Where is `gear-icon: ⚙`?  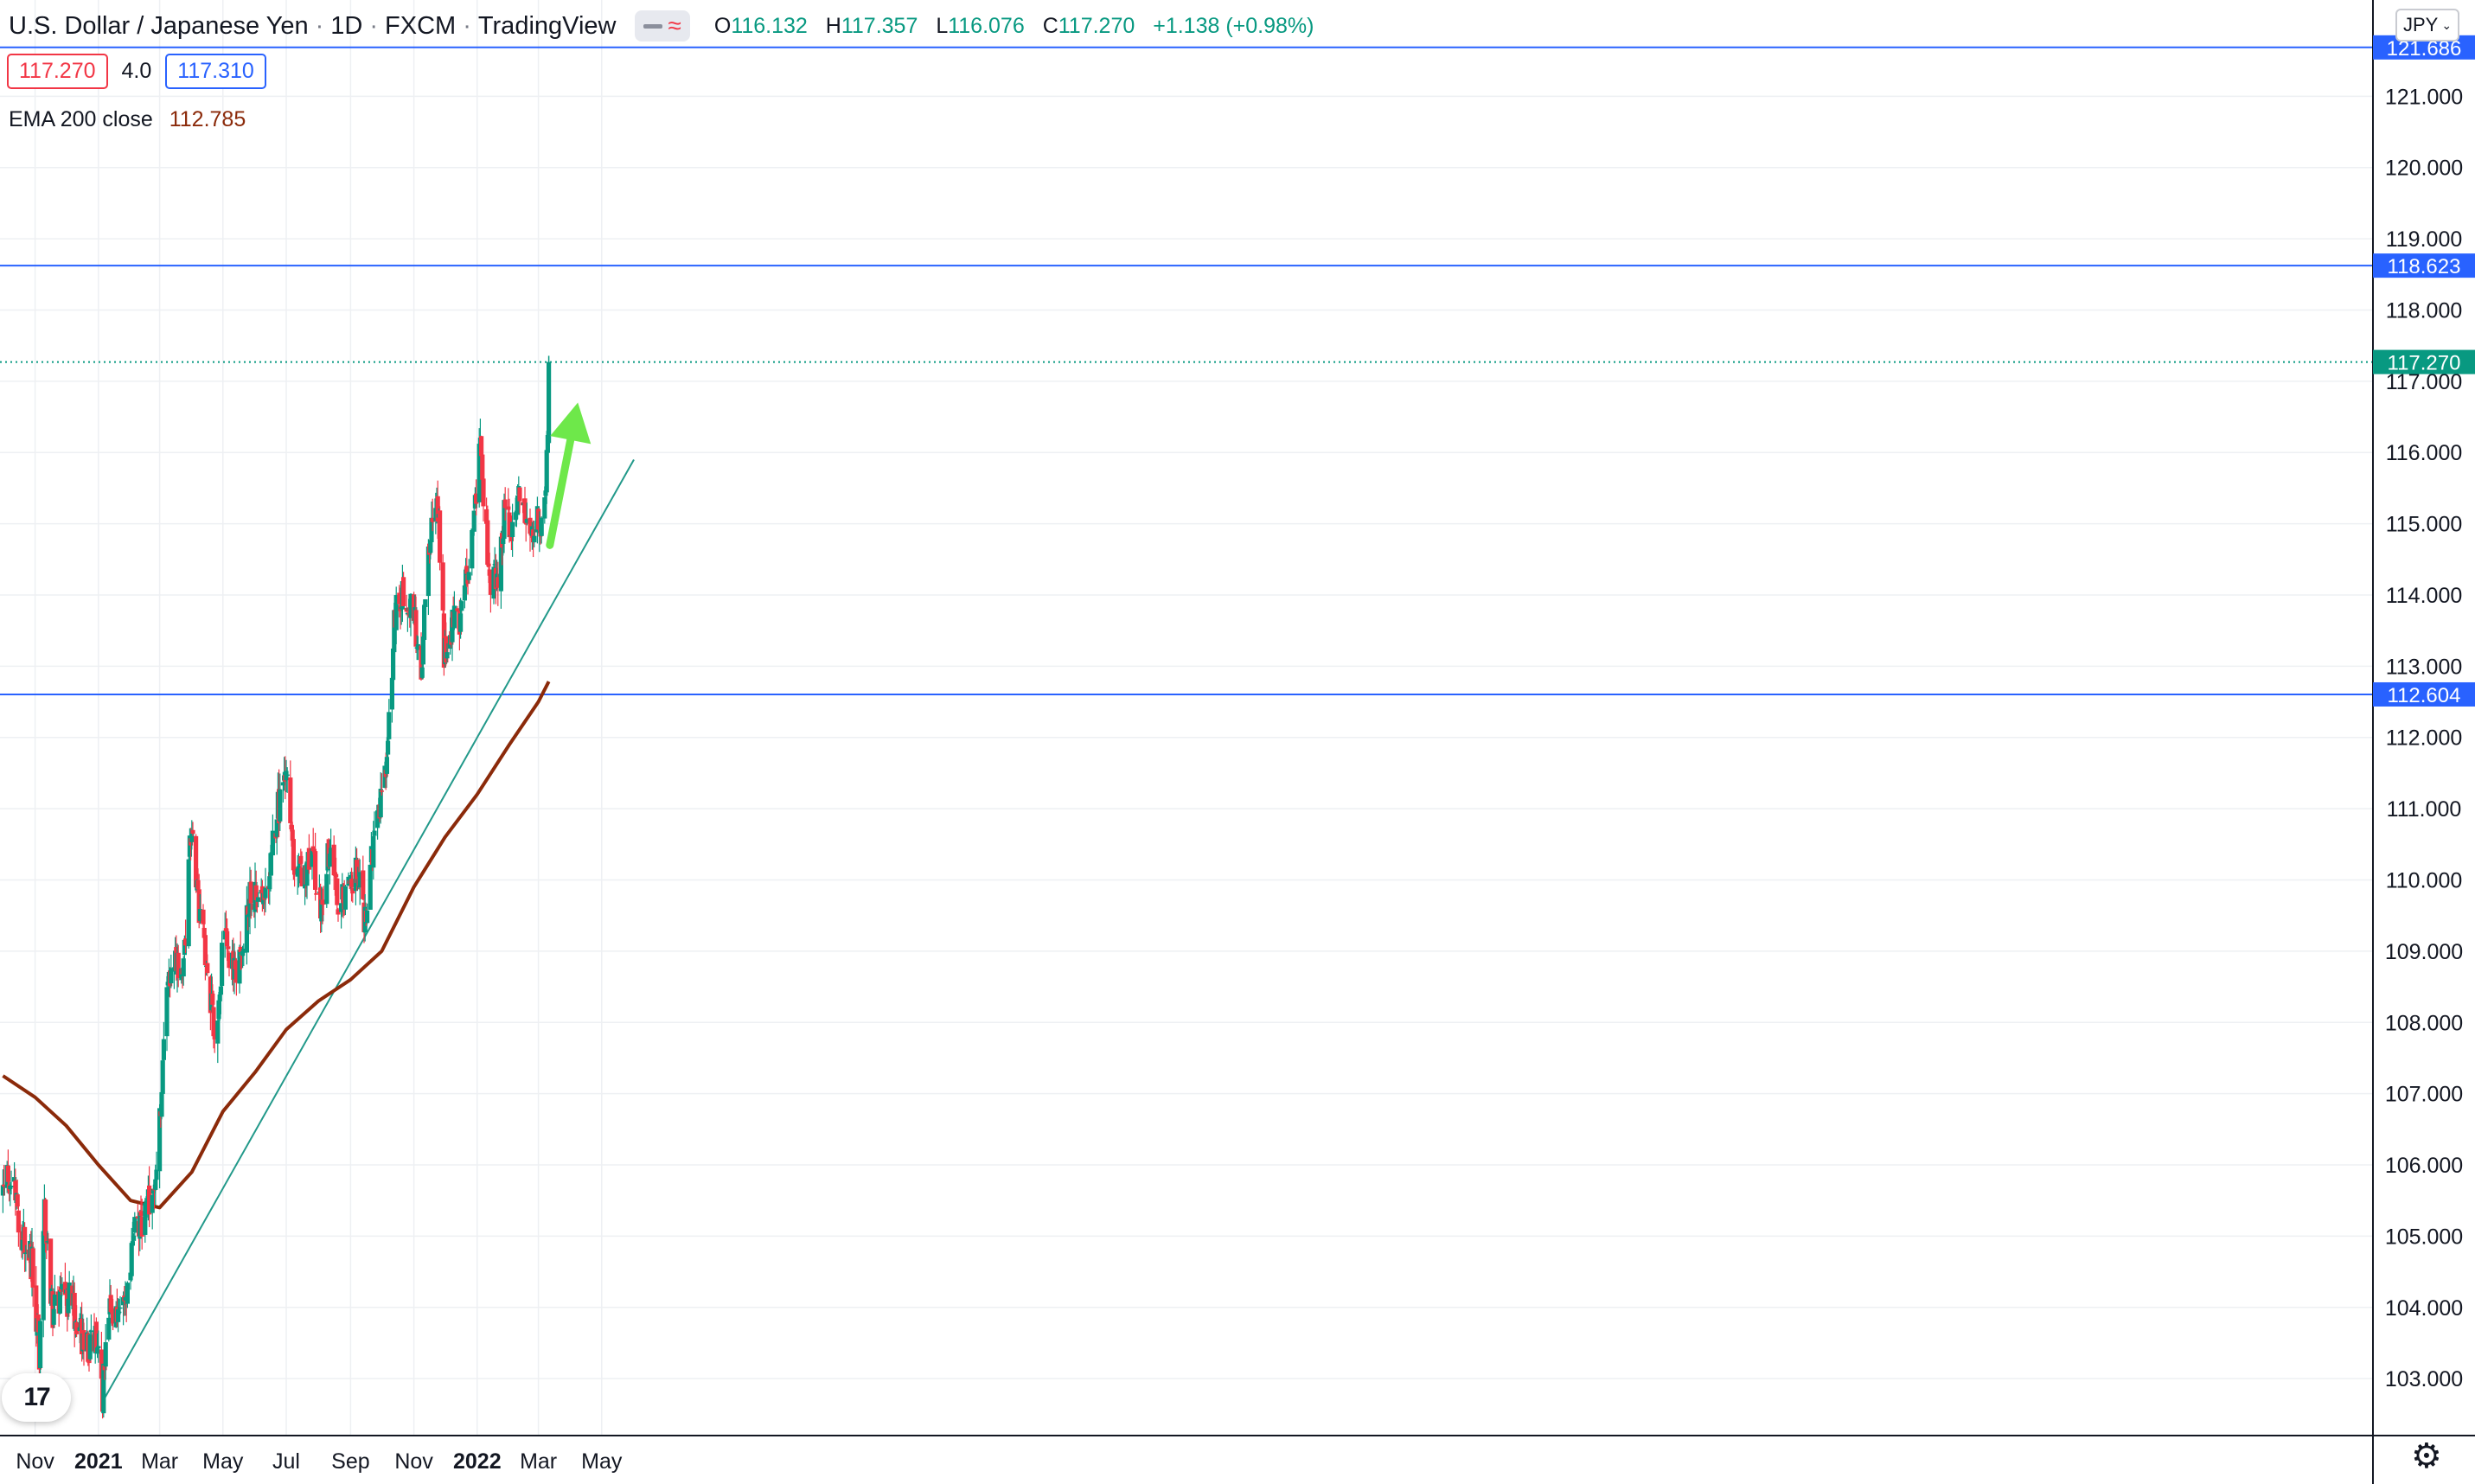 gear-icon: ⚙ is located at coordinates (2426, 1456).